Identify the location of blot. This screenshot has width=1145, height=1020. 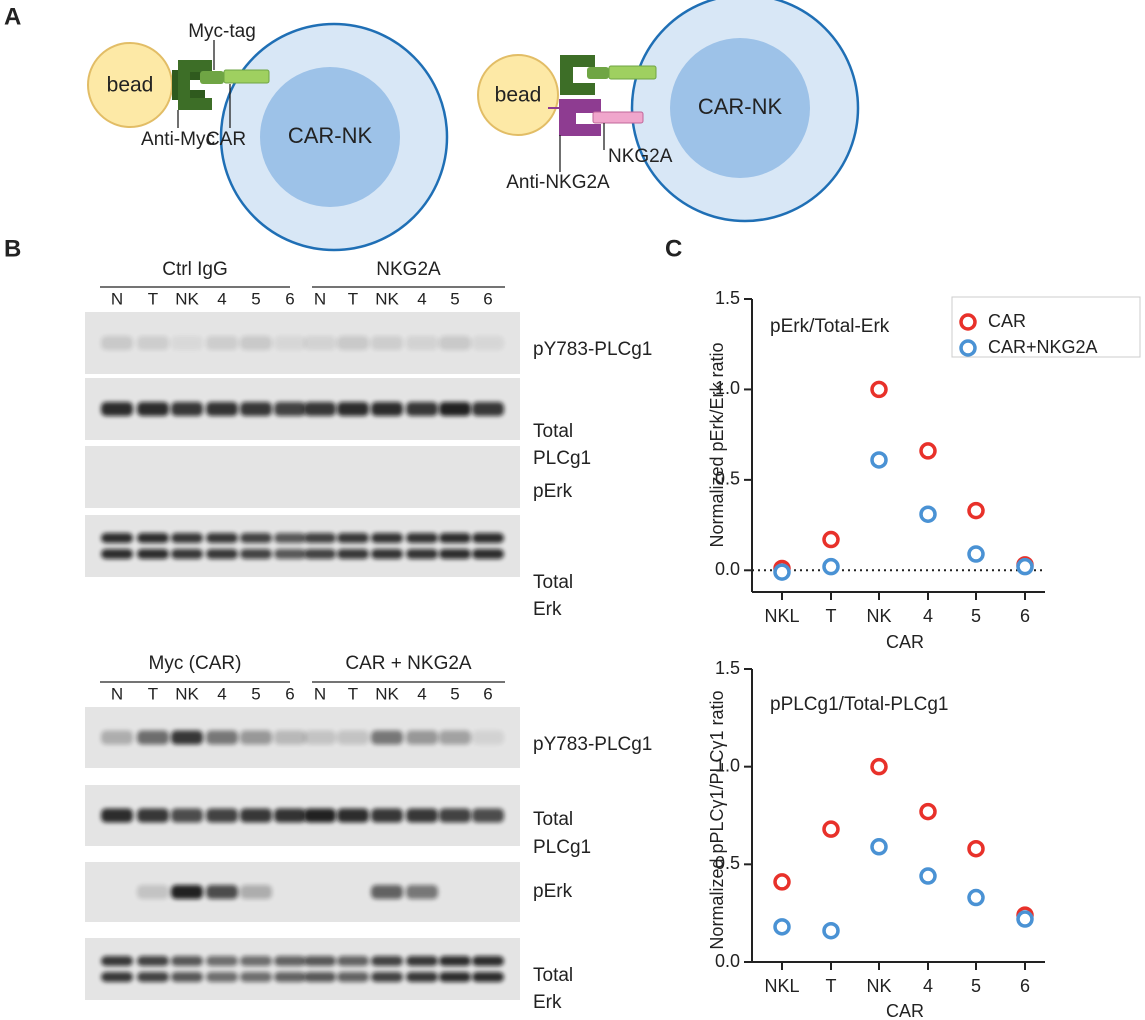
(302, 546).